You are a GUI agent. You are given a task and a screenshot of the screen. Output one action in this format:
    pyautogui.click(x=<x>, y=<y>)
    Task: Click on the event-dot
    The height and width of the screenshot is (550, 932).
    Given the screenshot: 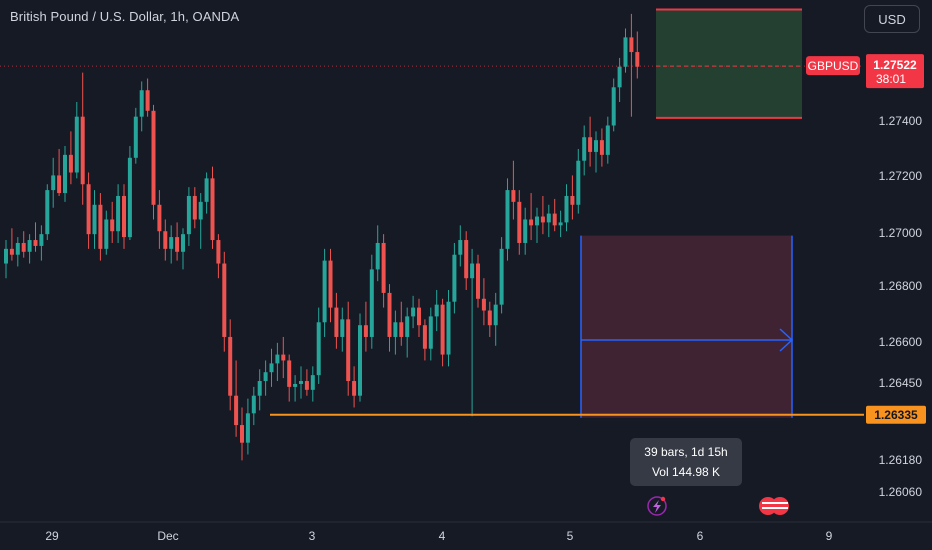 What is the action you would take?
    pyautogui.click(x=663, y=499)
    